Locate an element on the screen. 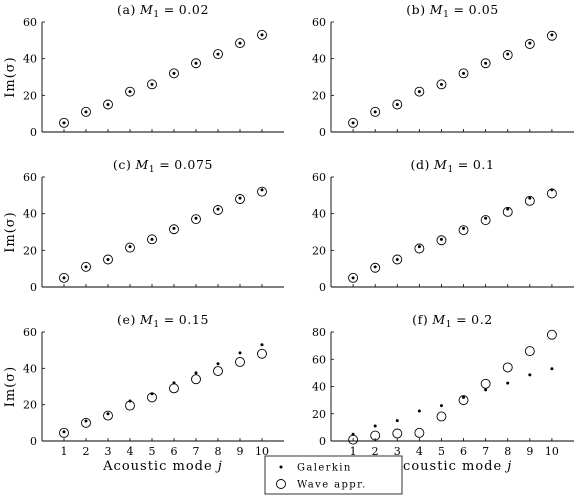  legend-box is located at coordinates (333, 475).